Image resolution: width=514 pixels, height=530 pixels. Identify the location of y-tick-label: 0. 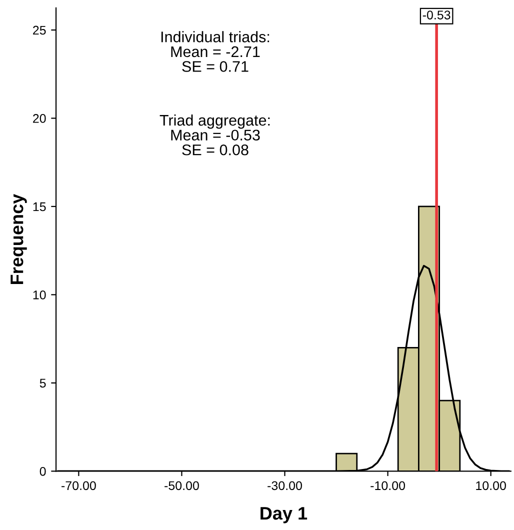
(43, 471).